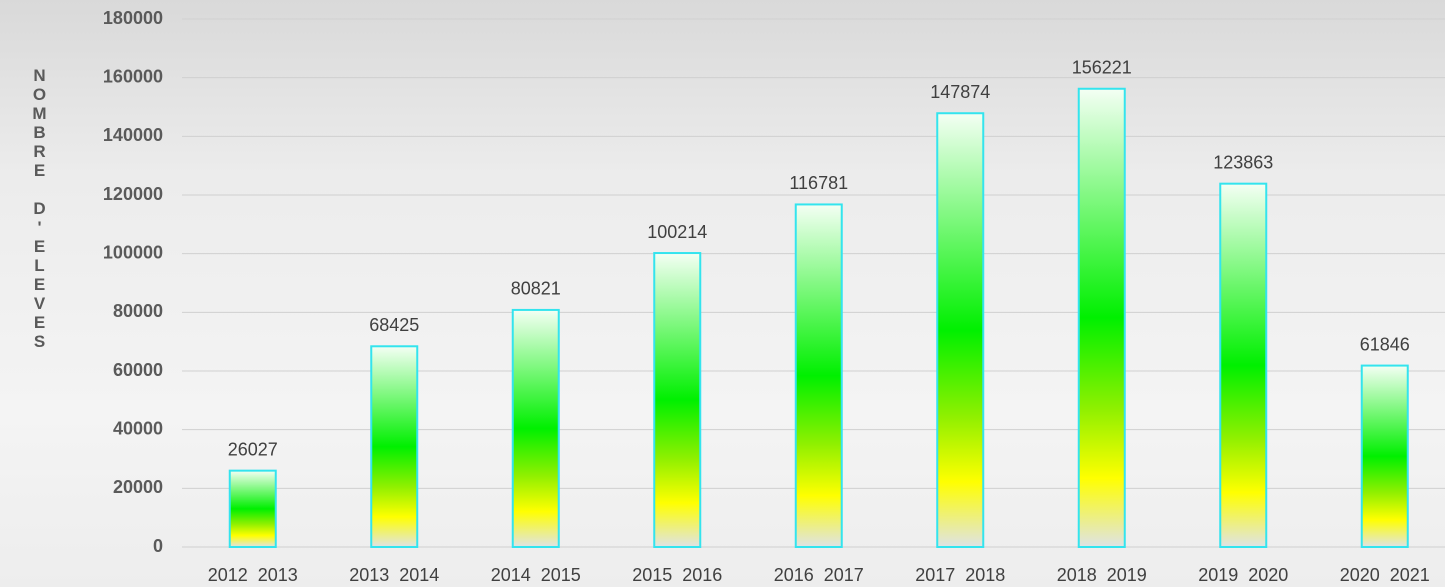 Image resolution: width=1445 pixels, height=587 pixels. What do you see at coordinates (1385, 344) in the screenshot?
I see `data-label: 61846` at bounding box center [1385, 344].